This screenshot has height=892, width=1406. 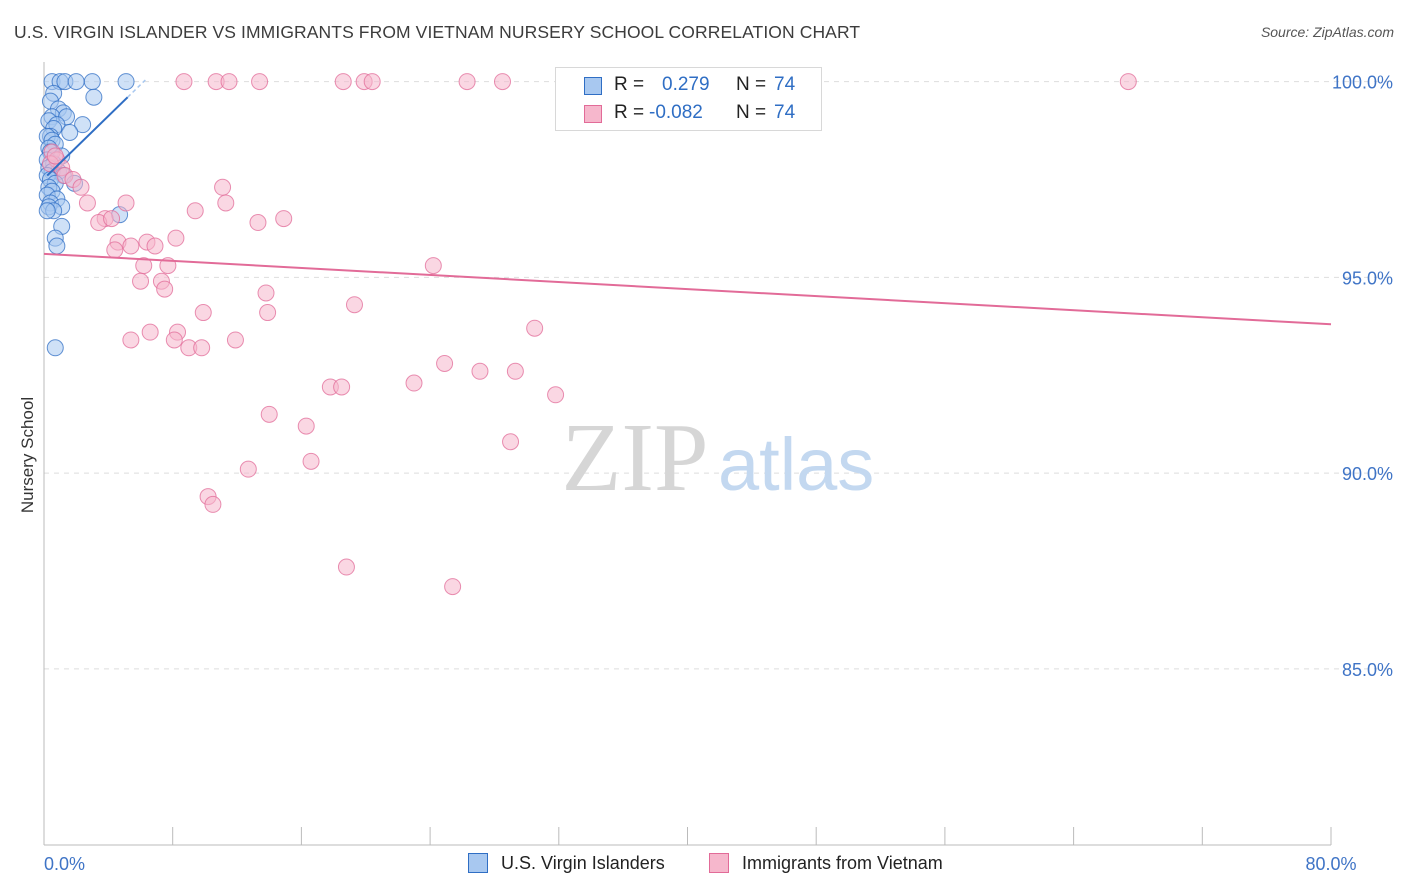 I want to click on x-tick-label: 80.0%, so click(x=1330, y=864).